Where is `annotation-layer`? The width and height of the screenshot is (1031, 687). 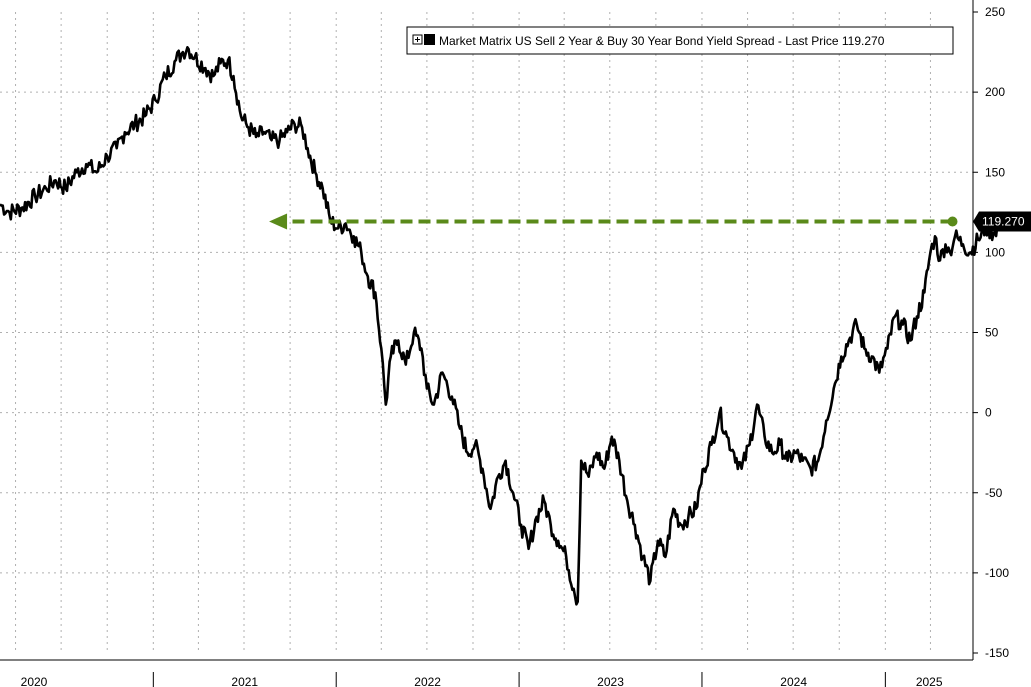
annotation-layer is located at coordinates (613, 221).